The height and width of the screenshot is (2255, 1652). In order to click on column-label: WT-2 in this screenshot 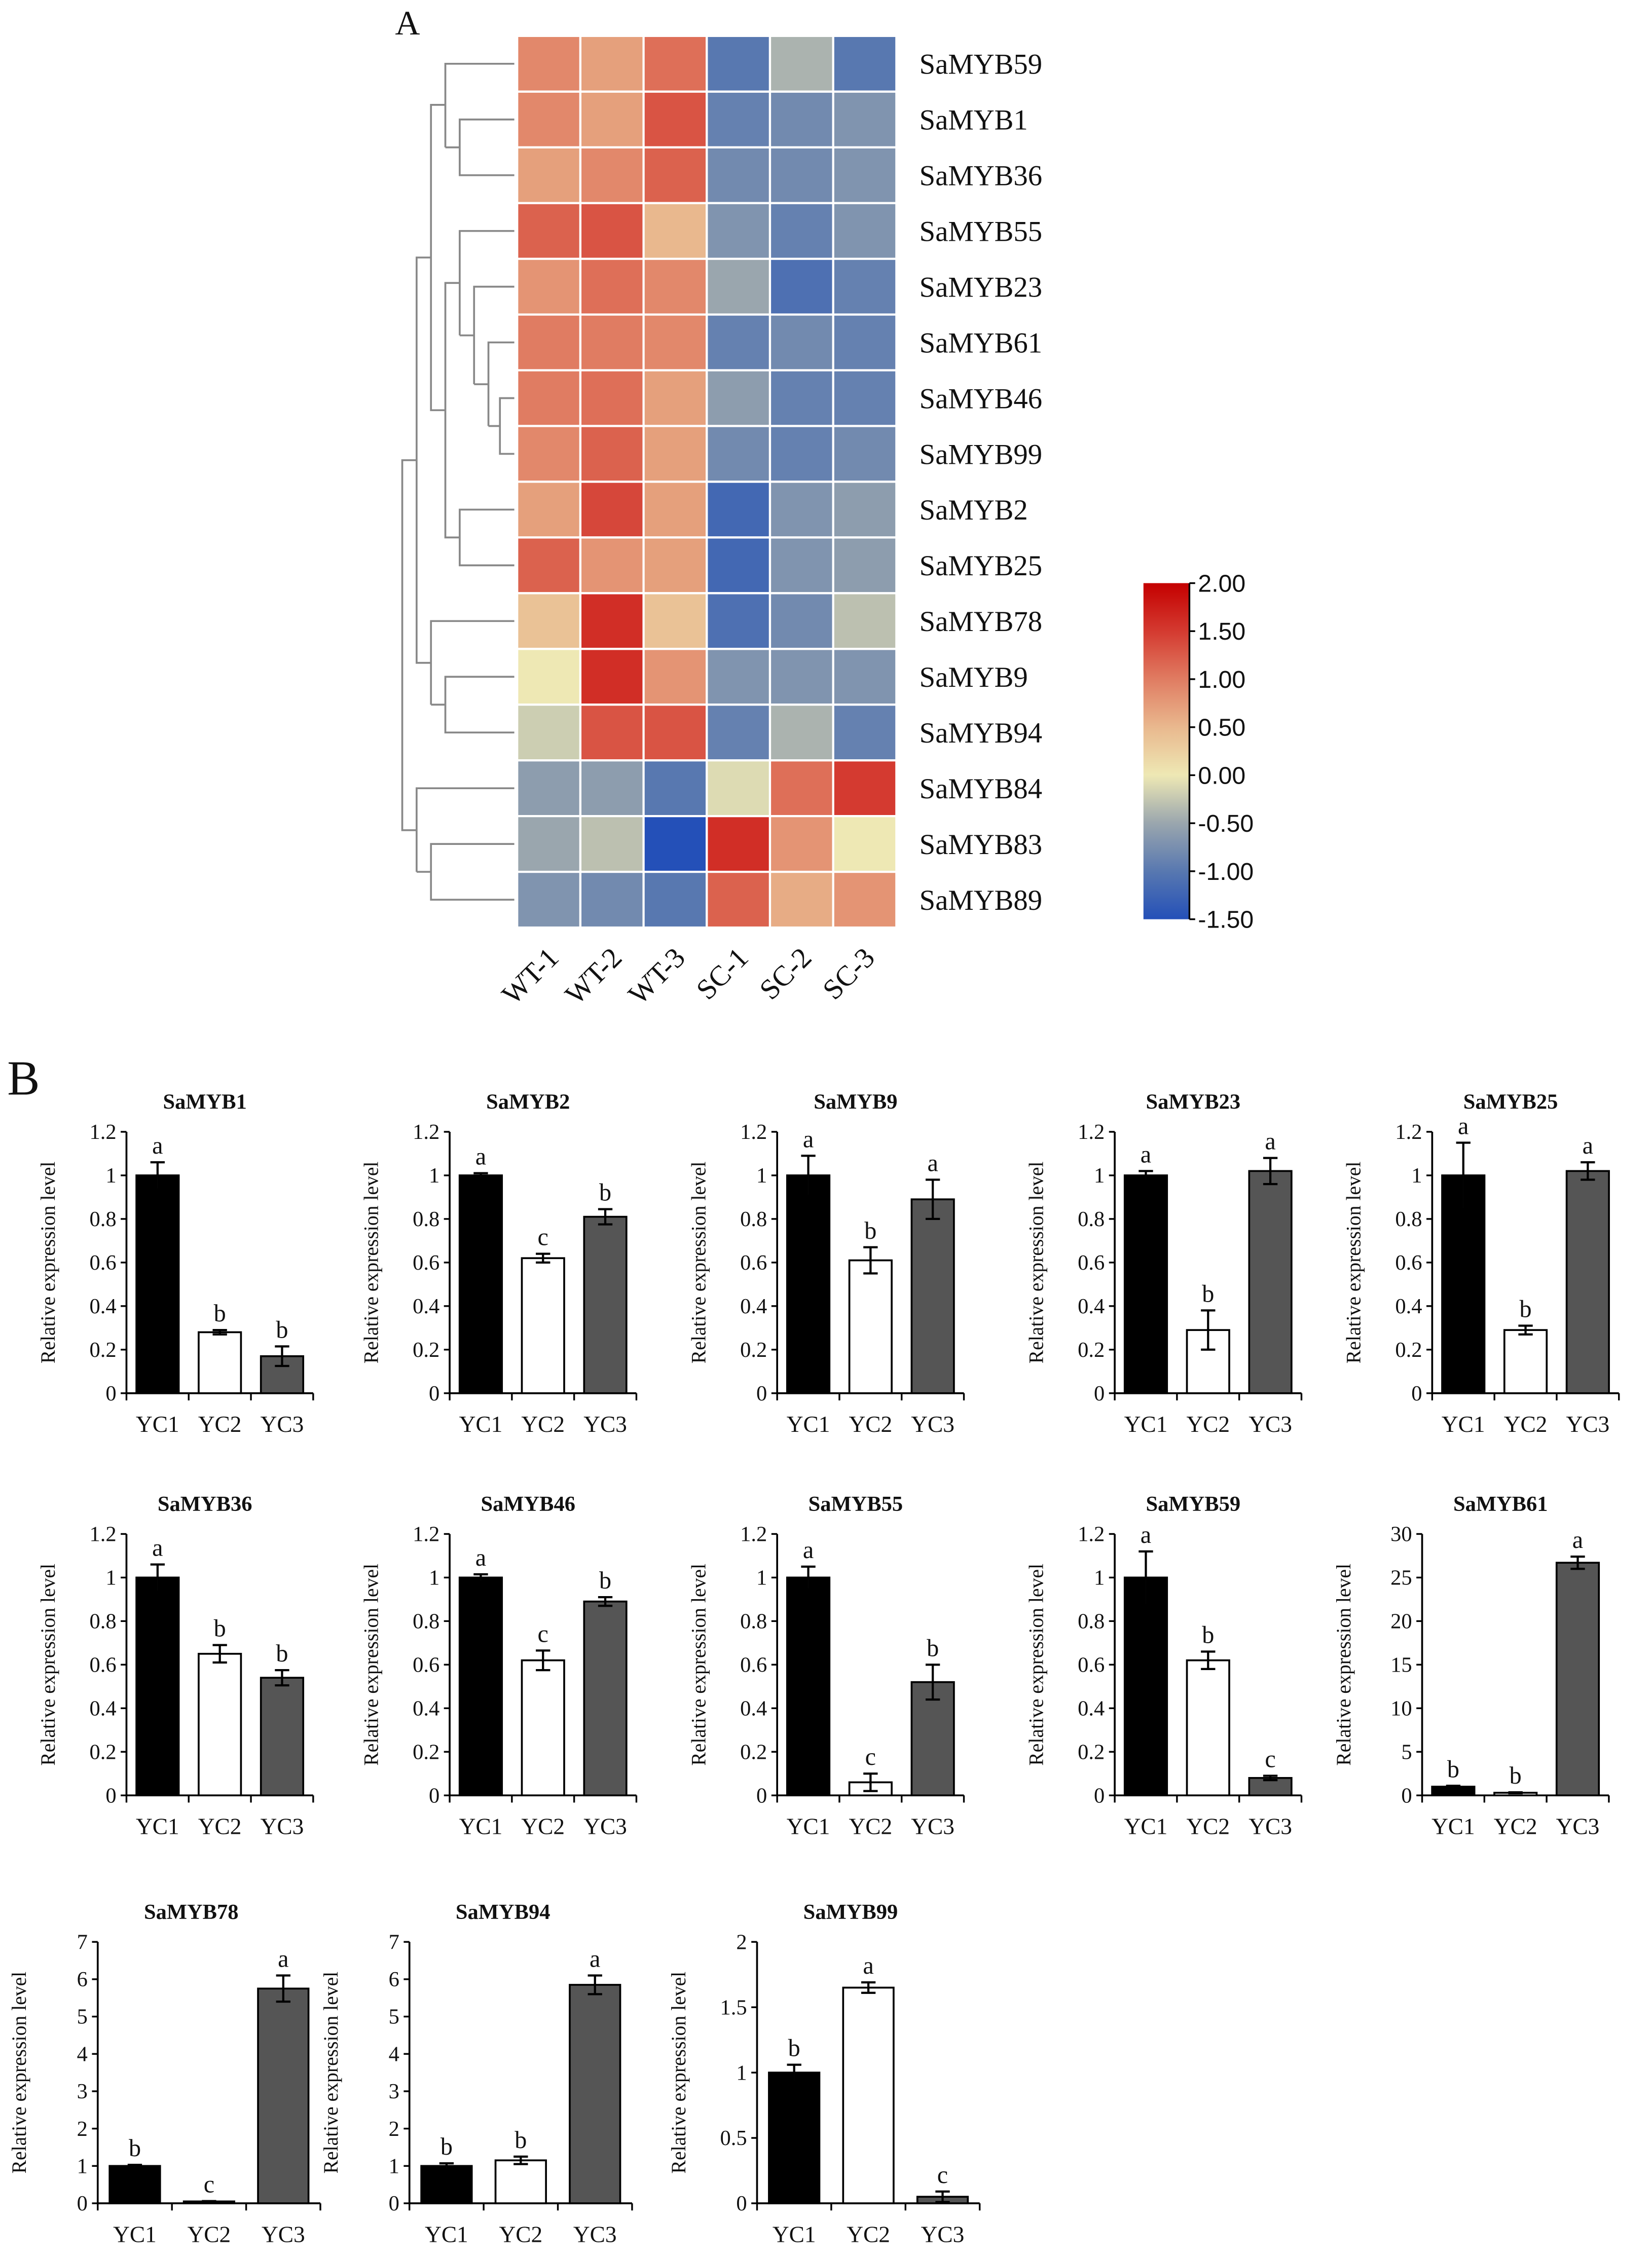, I will do `click(594, 976)`.